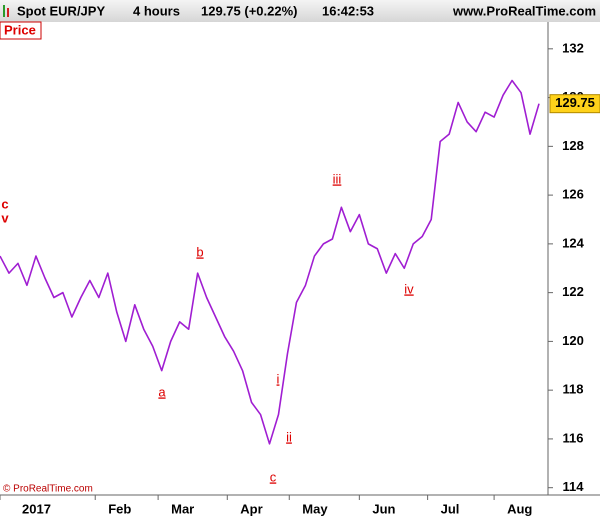 The width and height of the screenshot is (600, 524). I want to click on y-tick-label: 114, so click(574, 486).